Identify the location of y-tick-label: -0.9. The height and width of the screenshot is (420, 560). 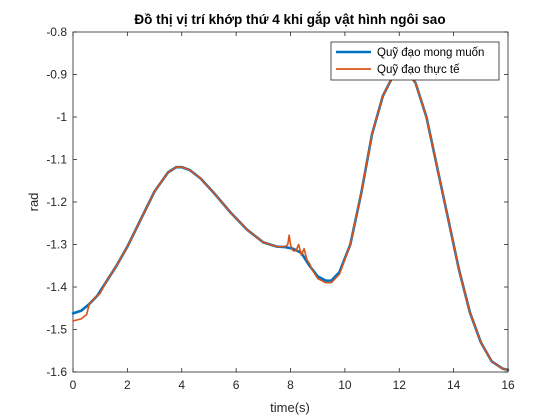
(56, 75).